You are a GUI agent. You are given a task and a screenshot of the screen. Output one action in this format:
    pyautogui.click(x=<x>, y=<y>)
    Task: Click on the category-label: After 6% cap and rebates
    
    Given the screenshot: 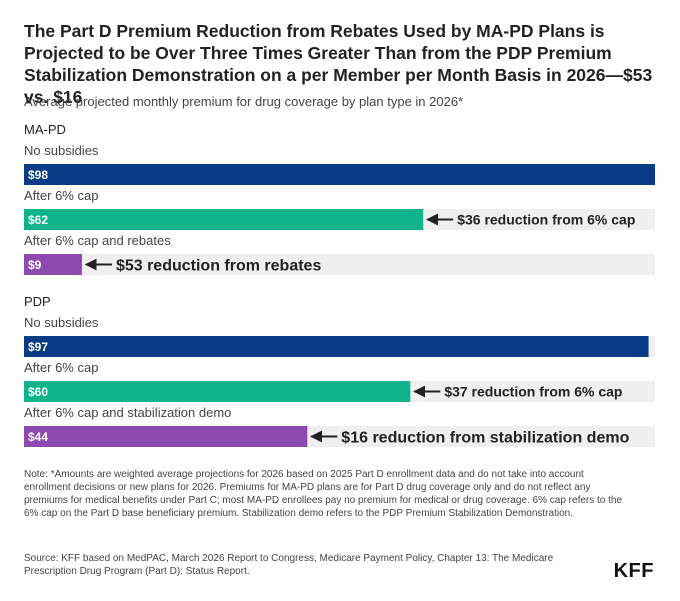 What is the action you would take?
    pyautogui.click(x=97, y=240)
    